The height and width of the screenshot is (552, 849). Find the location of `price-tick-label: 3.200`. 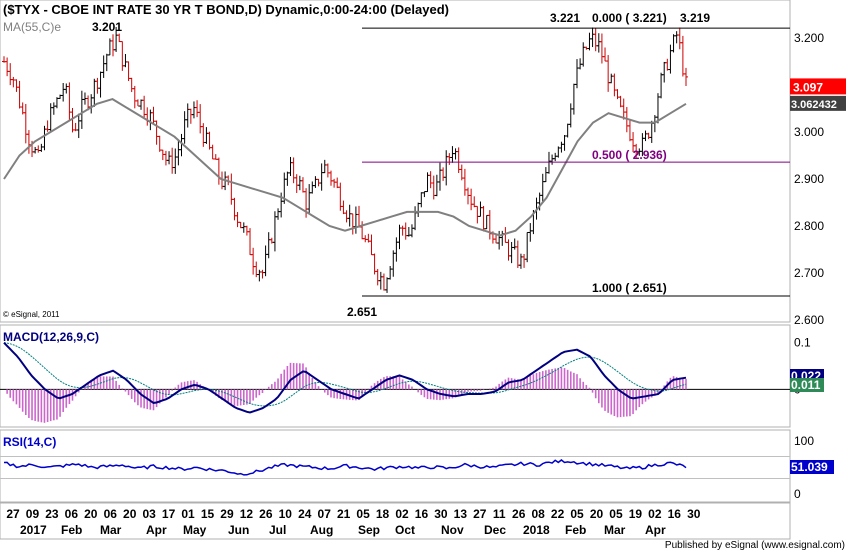

price-tick-label: 3.200 is located at coordinates (809, 38).